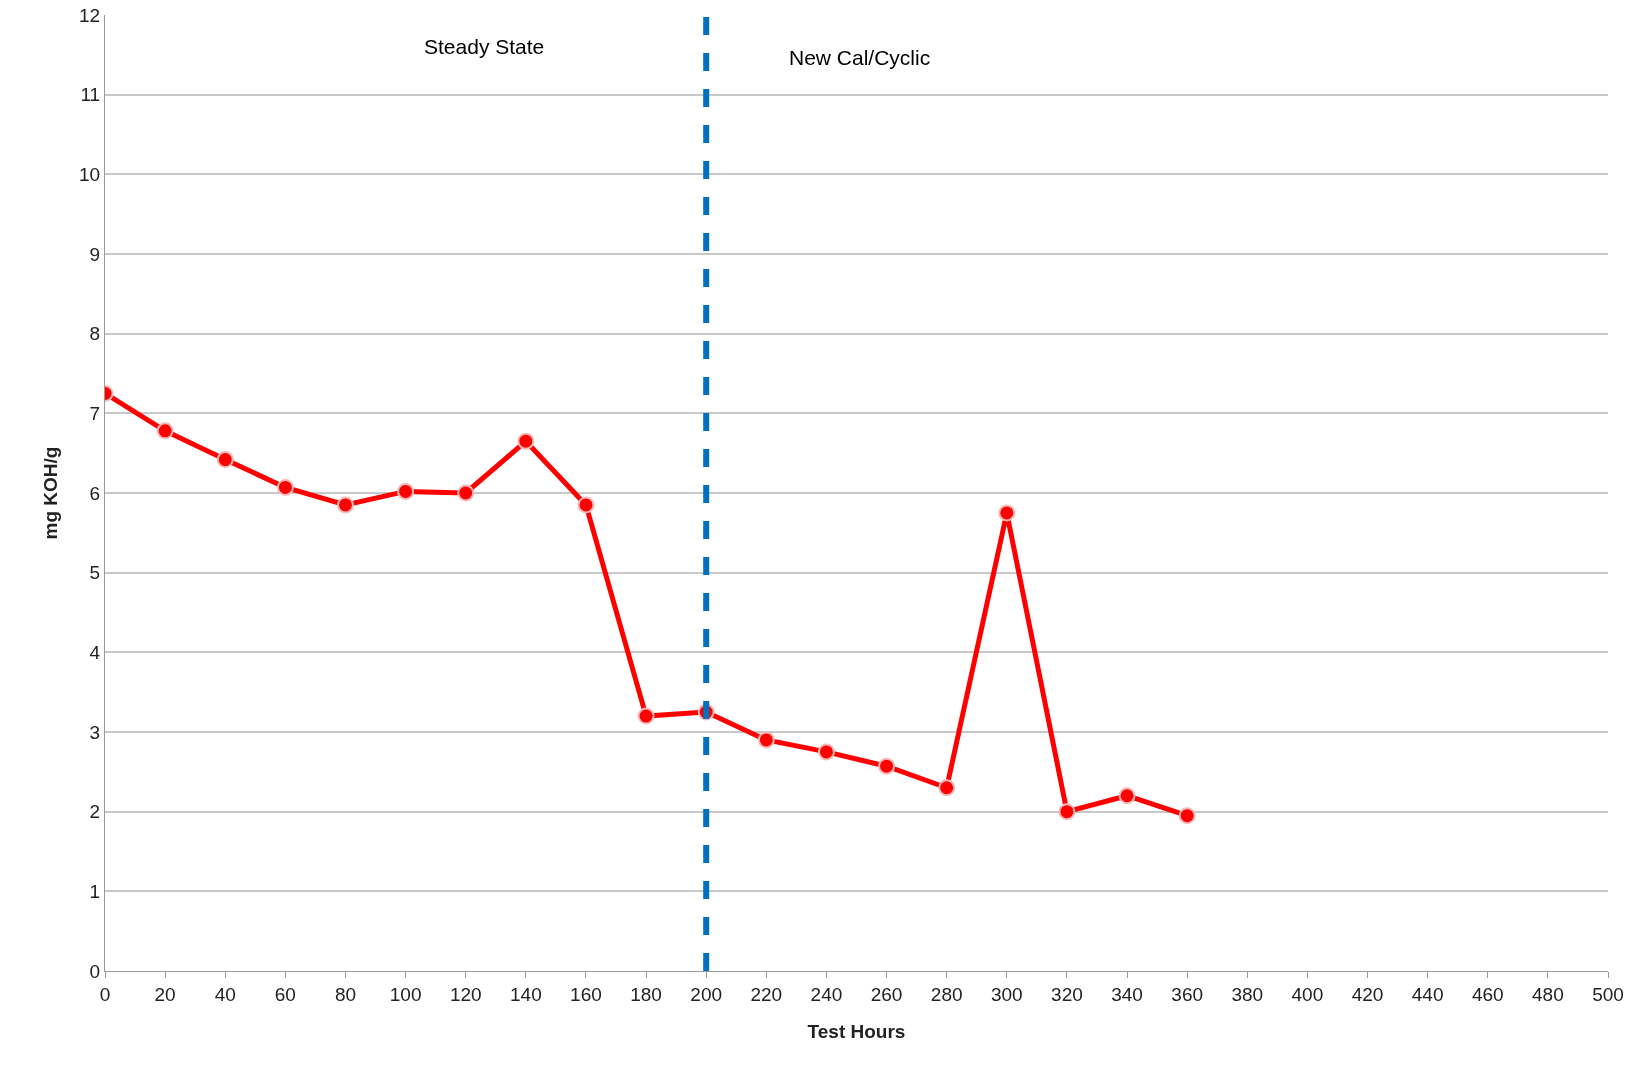  What do you see at coordinates (225, 994) in the screenshot?
I see `x-tick-label: 40` at bounding box center [225, 994].